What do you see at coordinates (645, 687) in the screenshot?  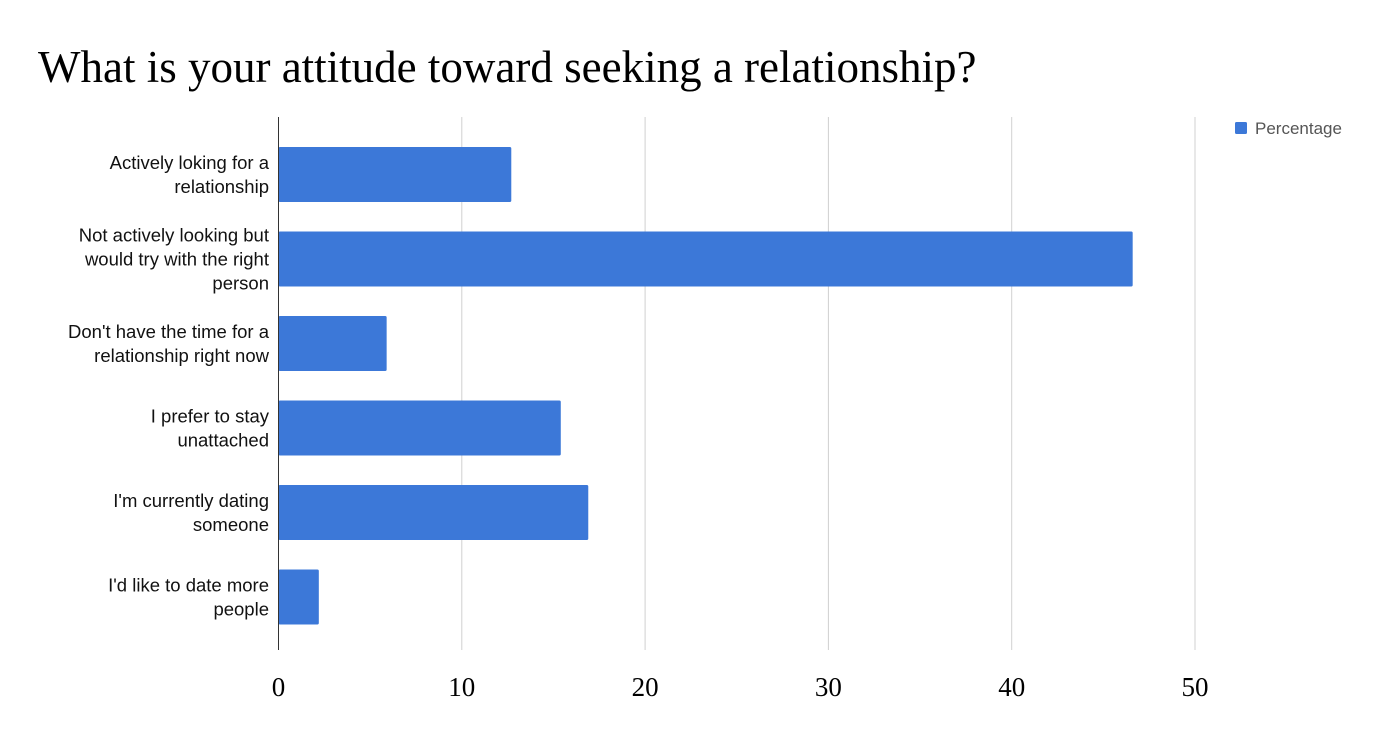 I see `x-tick-label: 20` at bounding box center [645, 687].